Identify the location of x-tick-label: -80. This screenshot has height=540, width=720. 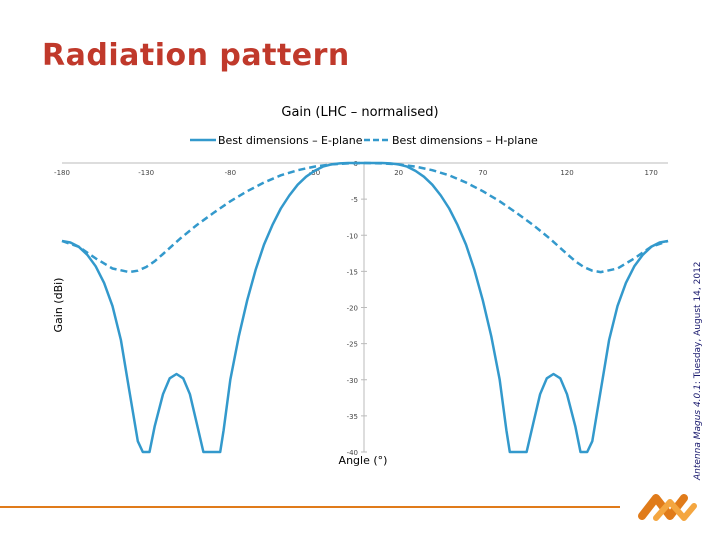
(230, 173).